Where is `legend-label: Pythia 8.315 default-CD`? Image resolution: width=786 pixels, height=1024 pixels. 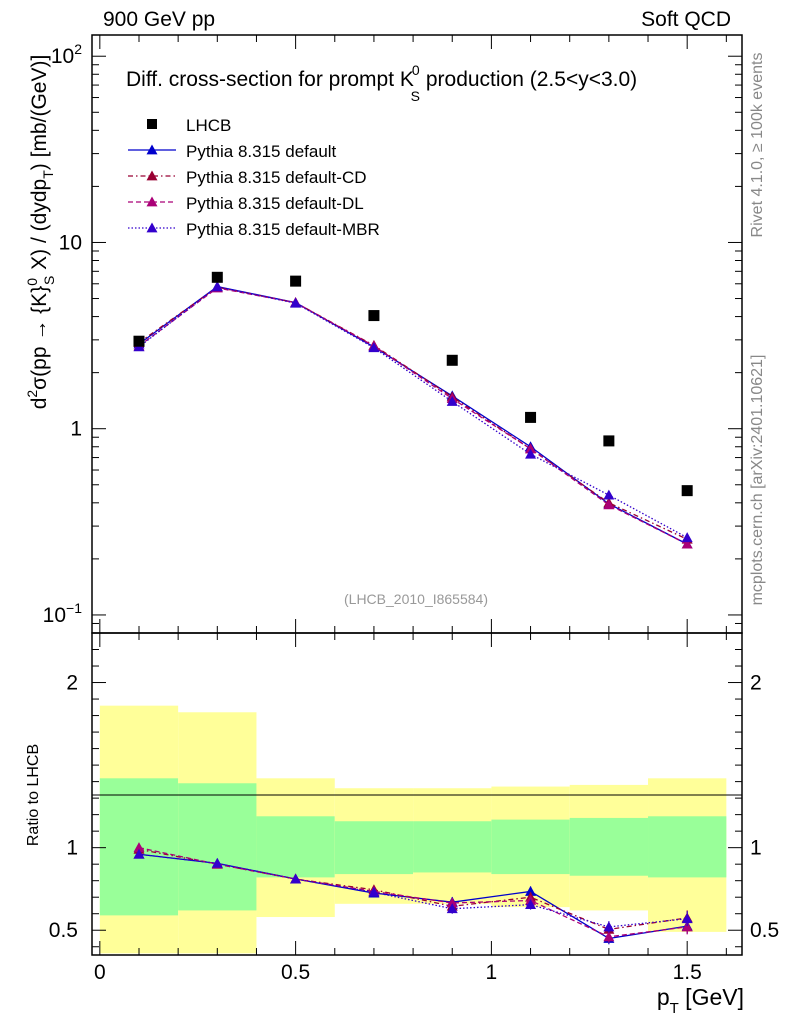 legend-label: Pythia 8.315 default-CD is located at coordinates (276, 177).